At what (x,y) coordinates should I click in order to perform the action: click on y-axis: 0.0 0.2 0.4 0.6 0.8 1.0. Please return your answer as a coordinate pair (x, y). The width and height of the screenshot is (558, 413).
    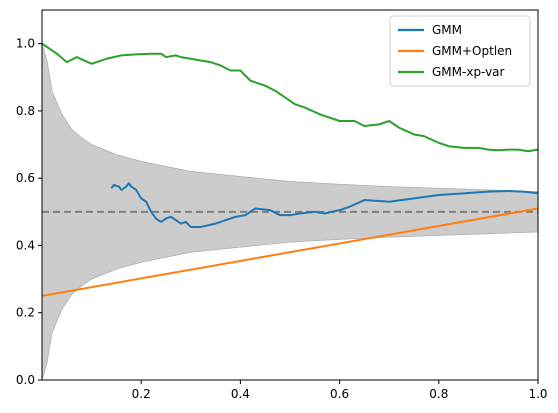
    Looking at the image, I should click on (29, 212).